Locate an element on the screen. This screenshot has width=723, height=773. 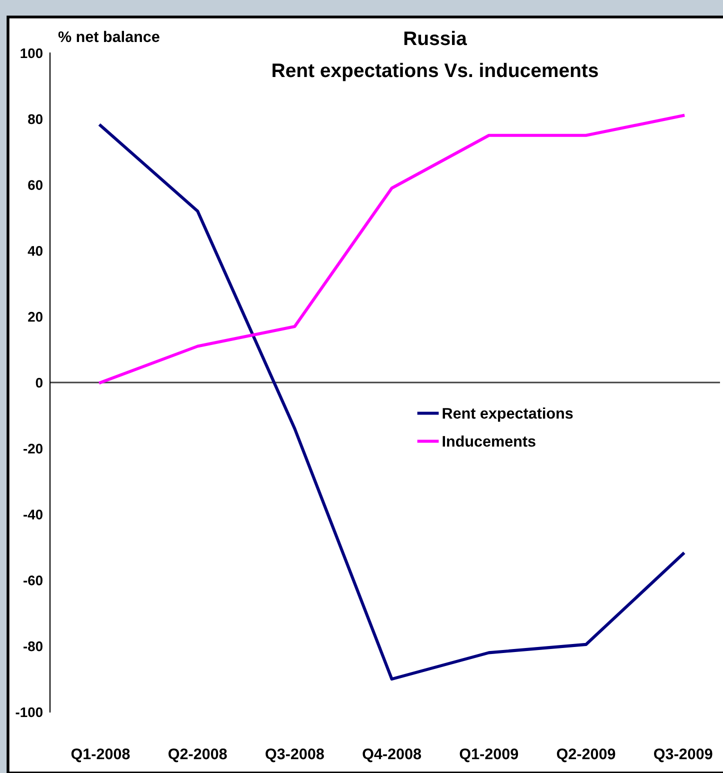
y-tick-label: 20 is located at coordinates (35, 317).